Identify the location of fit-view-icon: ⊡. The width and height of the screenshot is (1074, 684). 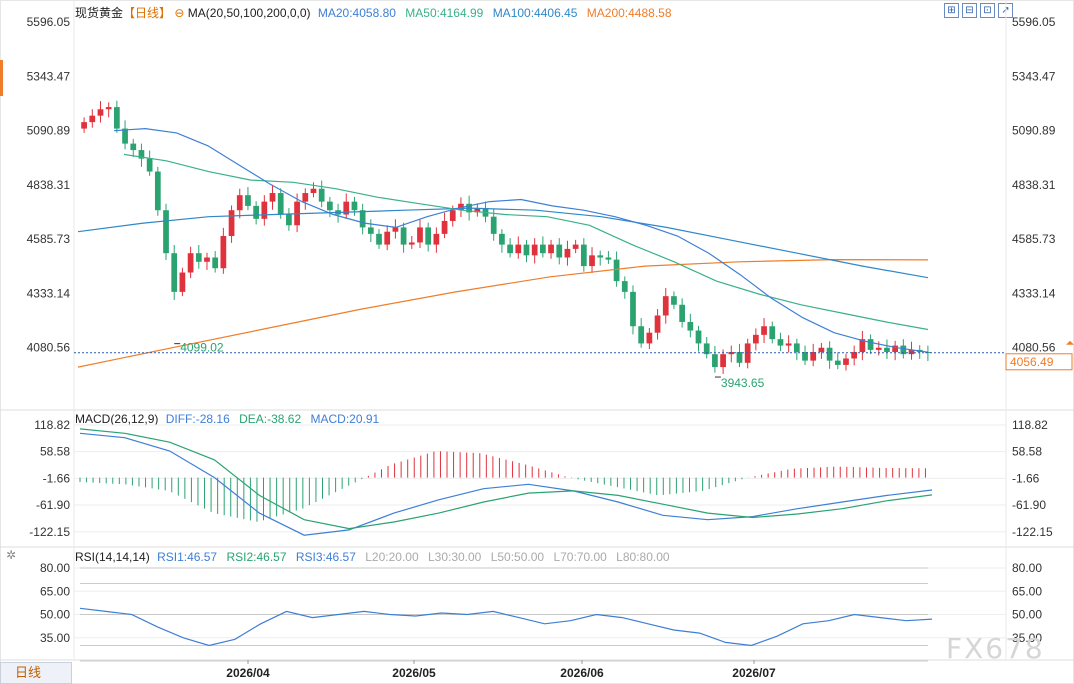
(987, 10).